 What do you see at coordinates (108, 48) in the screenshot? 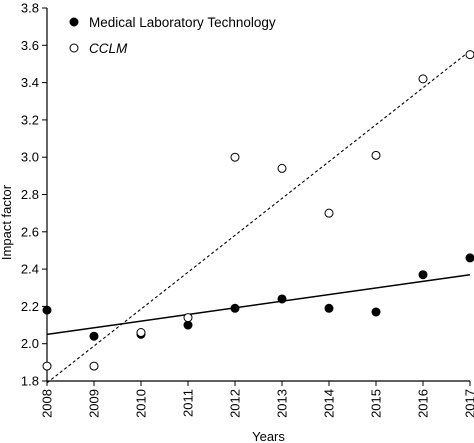
I see `legend-label-cclm: CCLM` at bounding box center [108, 48].